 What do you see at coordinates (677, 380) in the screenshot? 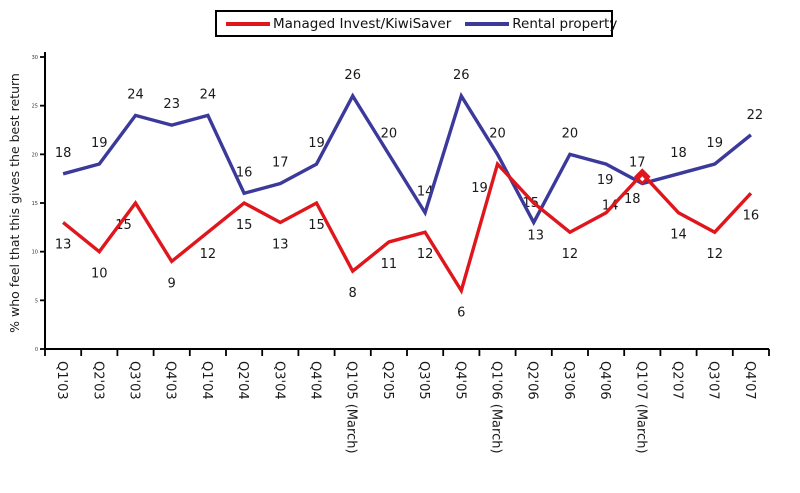
I see `x-tick-label: Q2'07` at bounding box center [677, 380].